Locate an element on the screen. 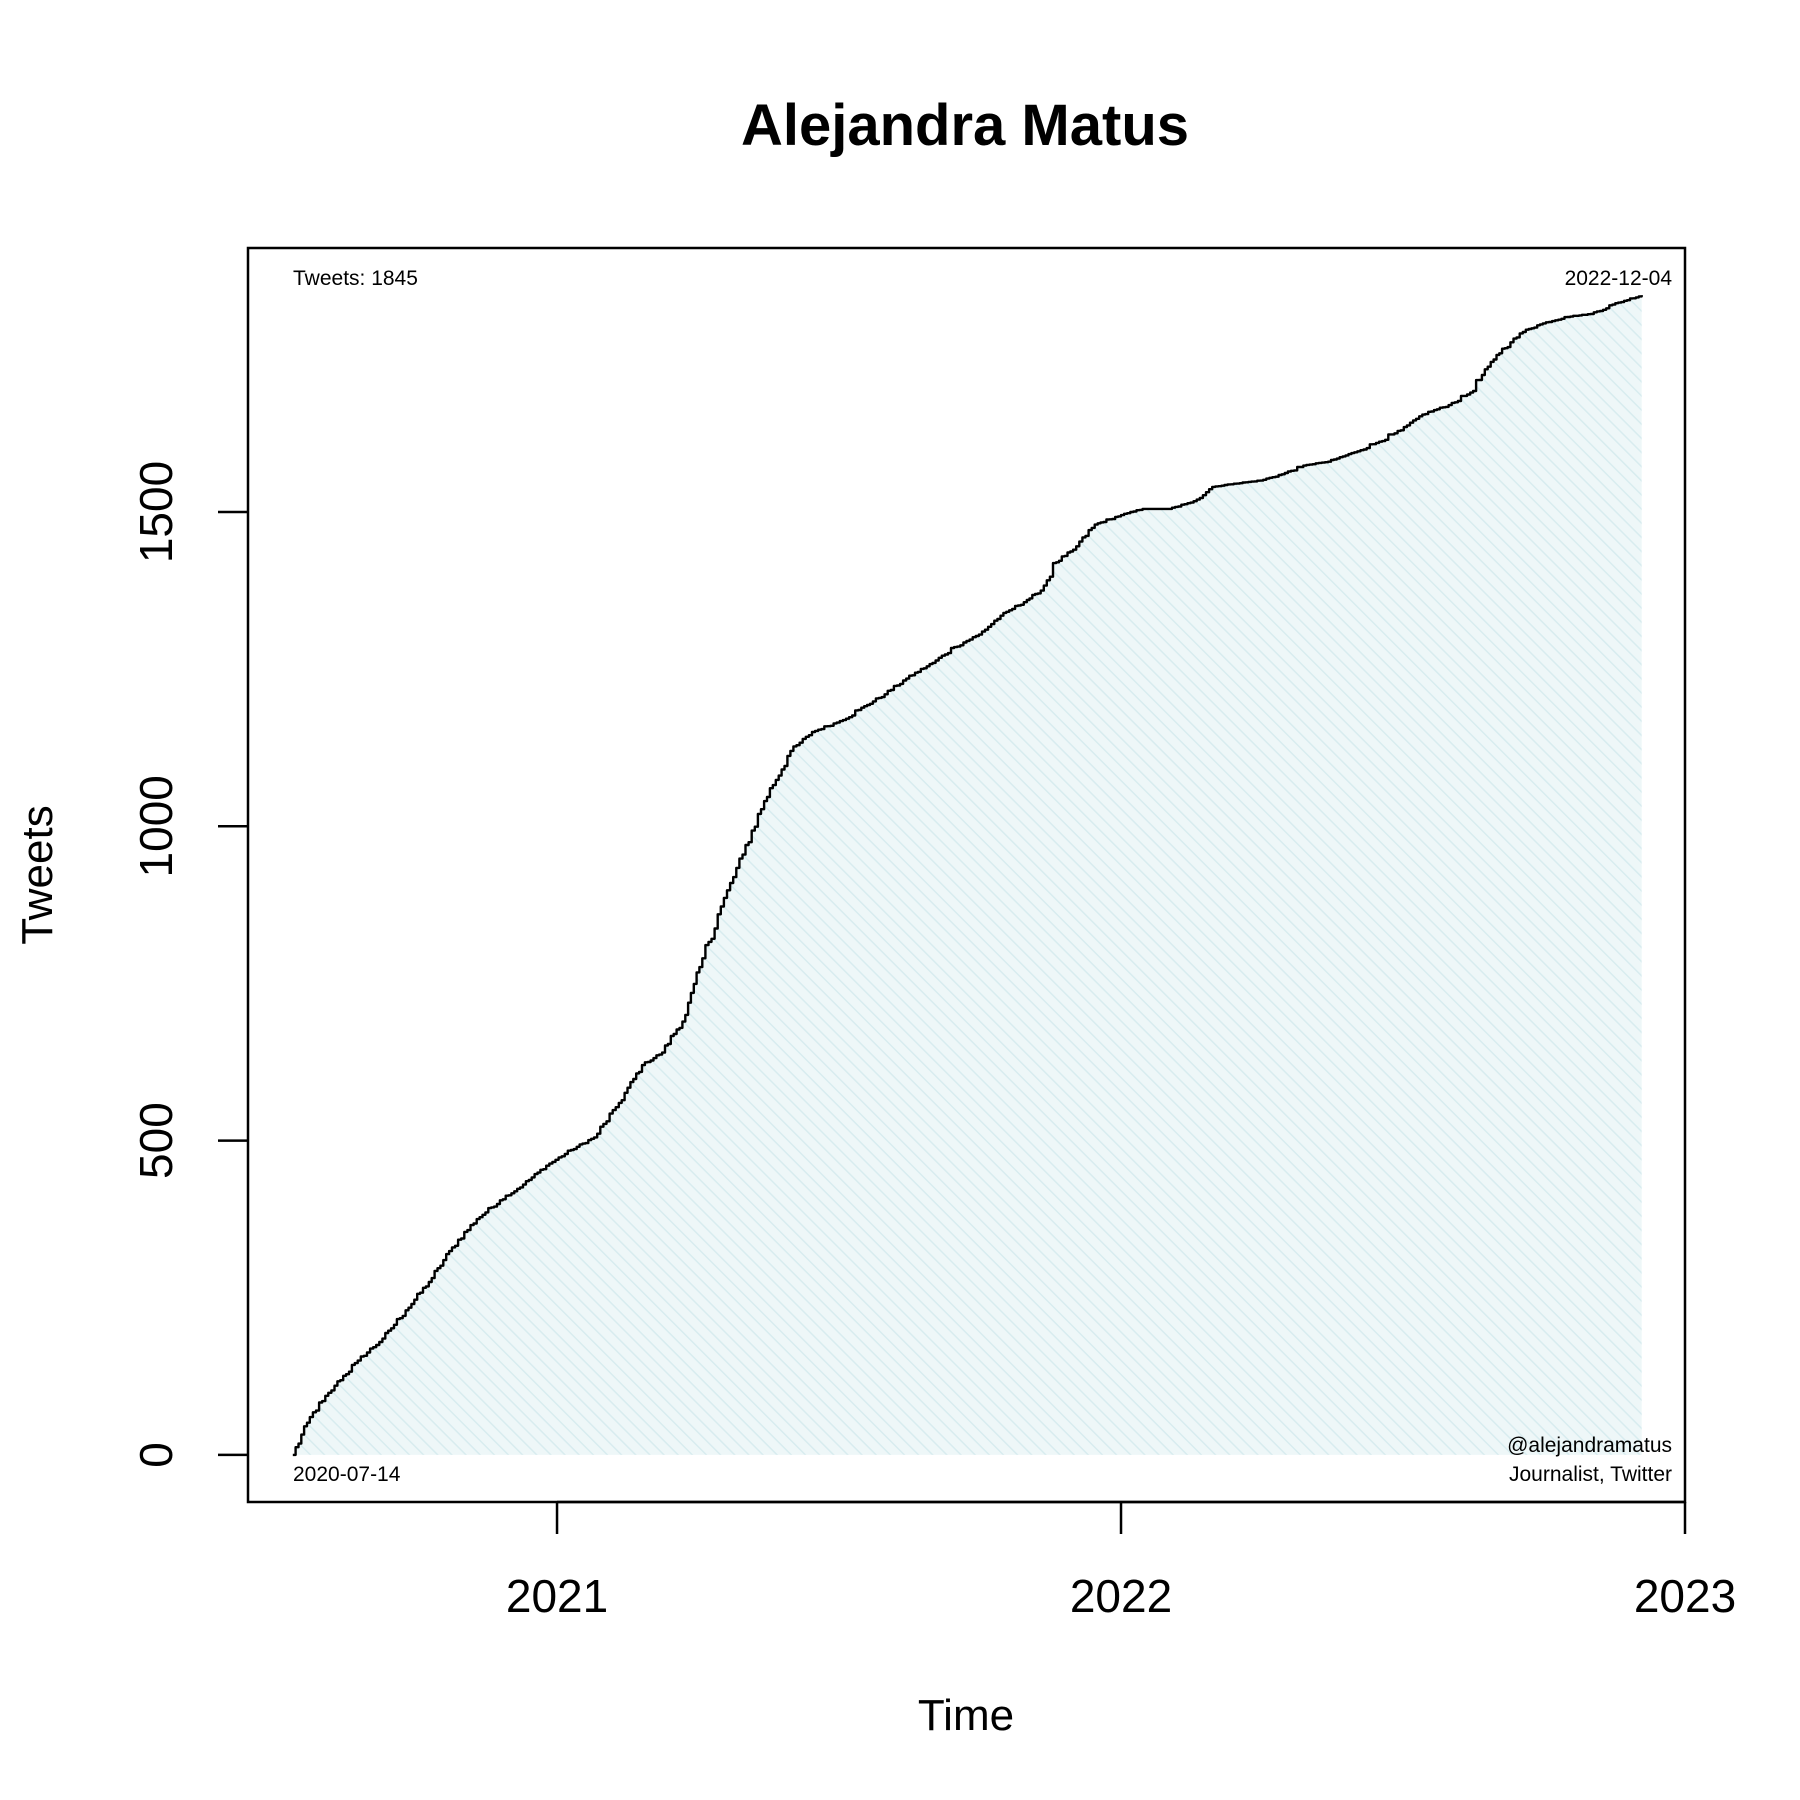 Image resolution: width=1800 pixels, height=1800 pixels. x-axis-label: Time is located at coordinates (966, 1715).